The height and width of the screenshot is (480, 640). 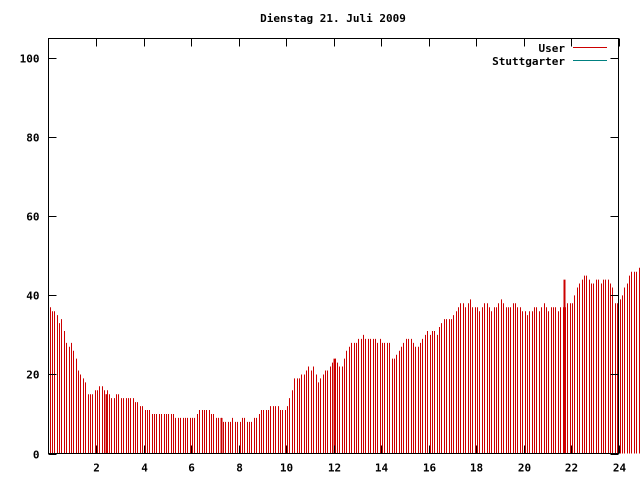 I want to click on y-tick-label: 40, so click(x=32, y=296).